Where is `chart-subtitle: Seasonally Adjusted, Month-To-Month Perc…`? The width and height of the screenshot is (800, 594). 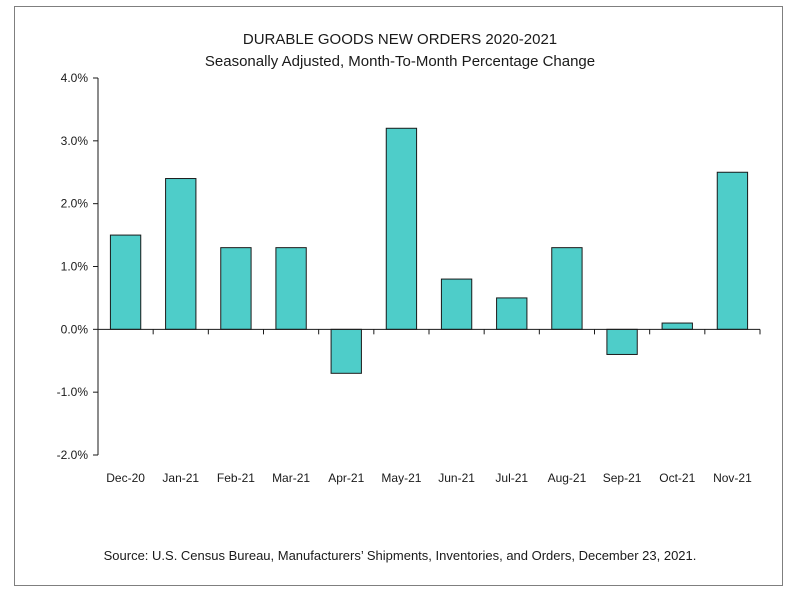 chart-subtitle: Seasonally Adjusted, Month-To-Month Perc… is located at coordinates (400, 61).